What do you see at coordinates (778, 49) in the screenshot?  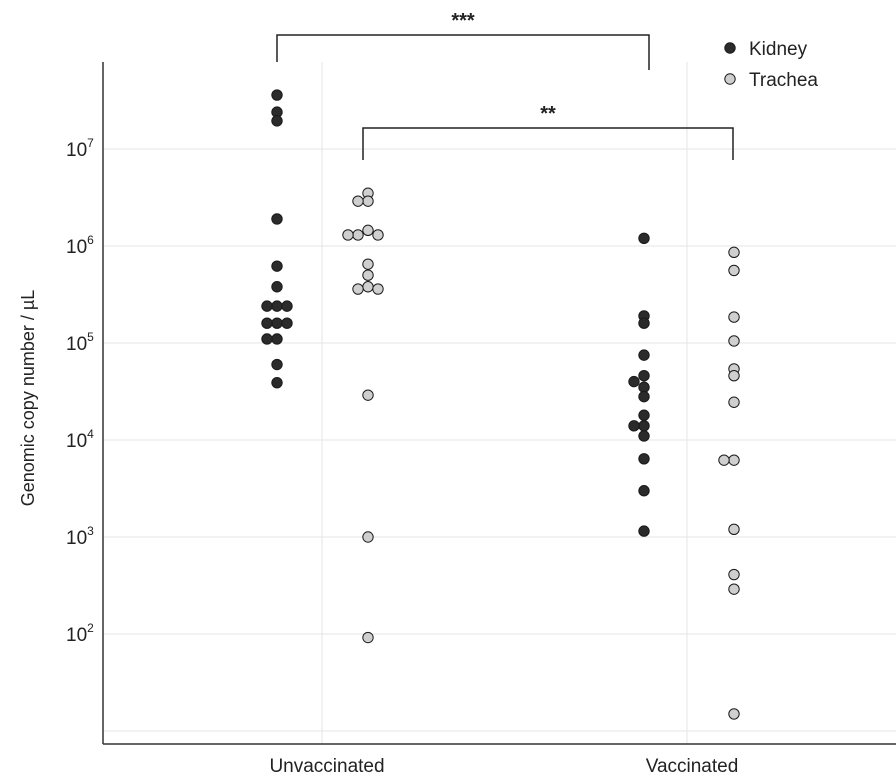 I see `legend-label-kidney: Kidney` at bounding box center [778, 49].